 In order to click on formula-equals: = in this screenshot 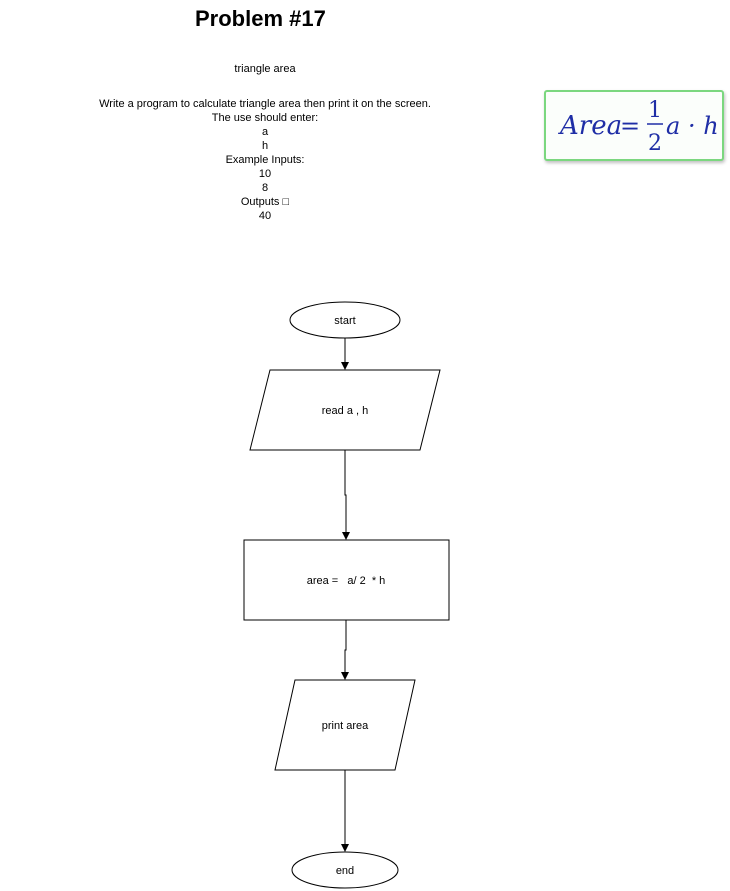, I will do `click(630, 126)`.